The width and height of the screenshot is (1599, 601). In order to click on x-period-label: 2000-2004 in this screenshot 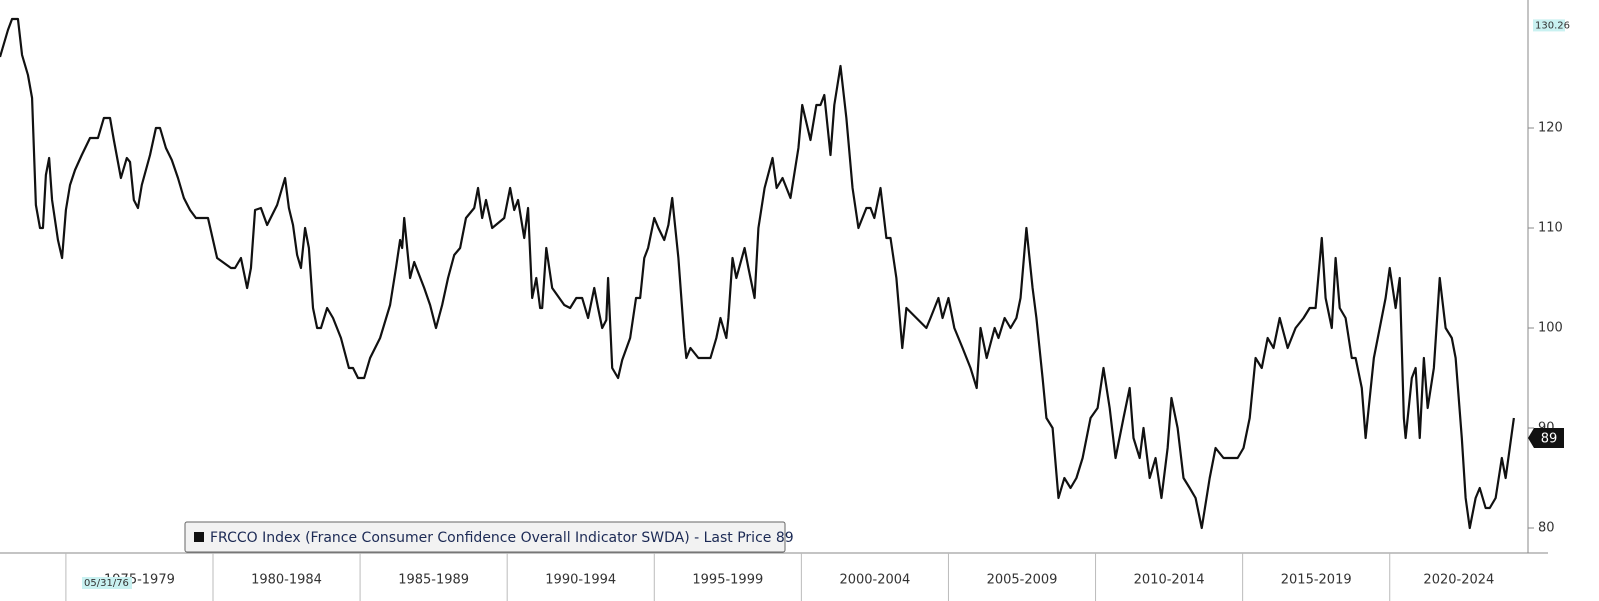, I will do `click(874, 580)`.